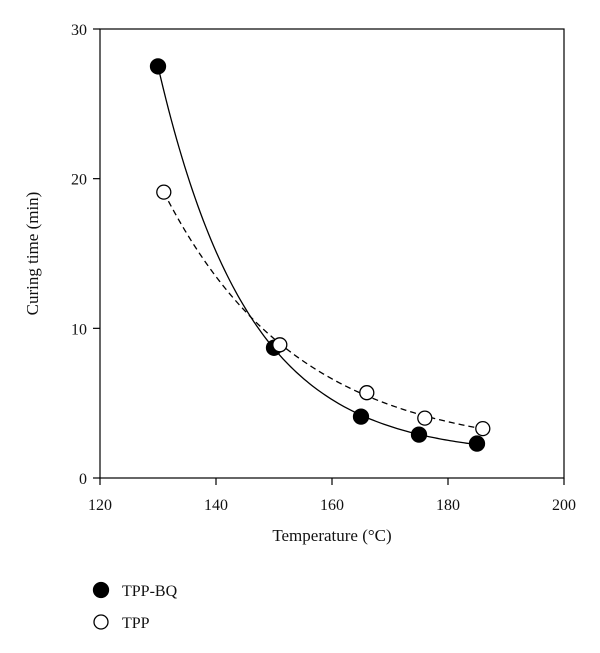 The image size is (600, 653). Describe the element at coordinates (135, 606) in the screenshot. I see `legend: TPP-BQ TPP` at that location.